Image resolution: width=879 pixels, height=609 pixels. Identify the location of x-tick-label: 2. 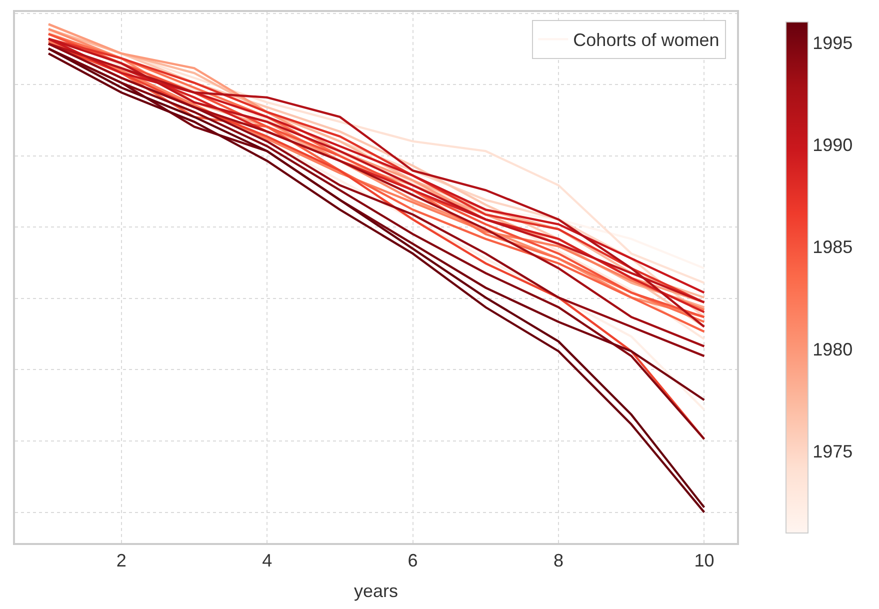
(121, 560).